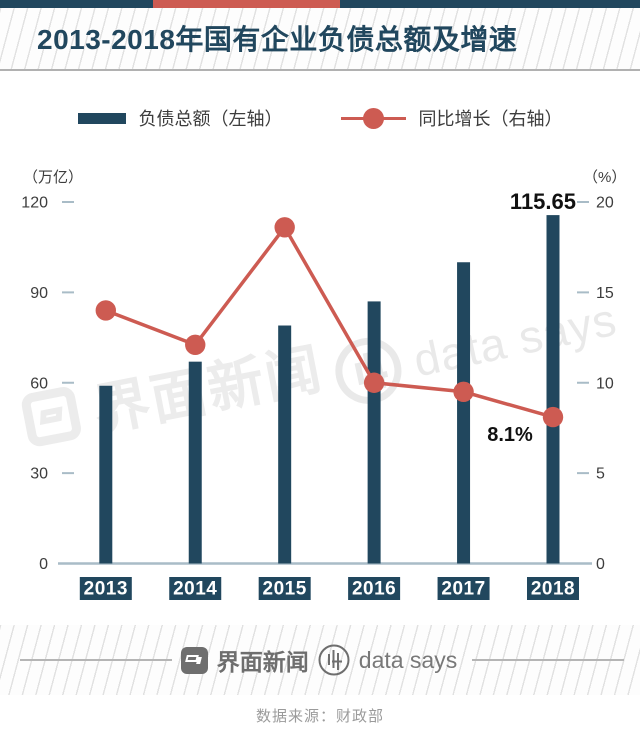 The height and width of the screenshot is (749, 640). What do you see at coordinates (463, 391) in the screenshot?
I see `line-marker-2017` at bounding box center [463, 391].